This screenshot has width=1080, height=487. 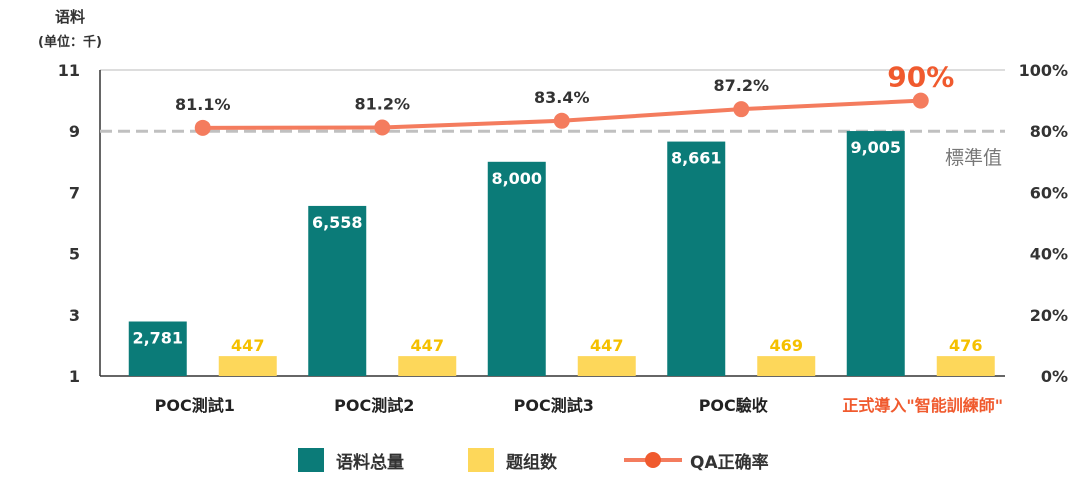 What do you see at coordinates (1049, 131) in the screenshot?
I see `y2-tick-label: 80%` at bounding box center [1049, 131].